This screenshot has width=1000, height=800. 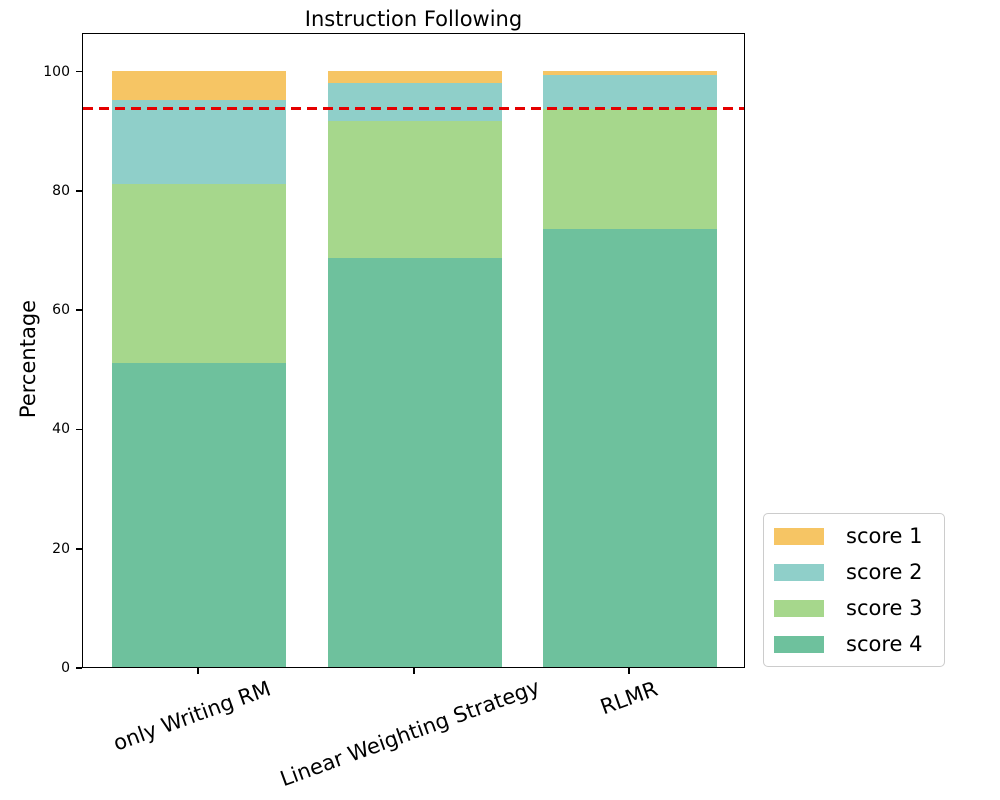 What do you see at coordinates (799, 644) in the screenshot?
I see `score-4-swatch` at bounding box center [799, 644].